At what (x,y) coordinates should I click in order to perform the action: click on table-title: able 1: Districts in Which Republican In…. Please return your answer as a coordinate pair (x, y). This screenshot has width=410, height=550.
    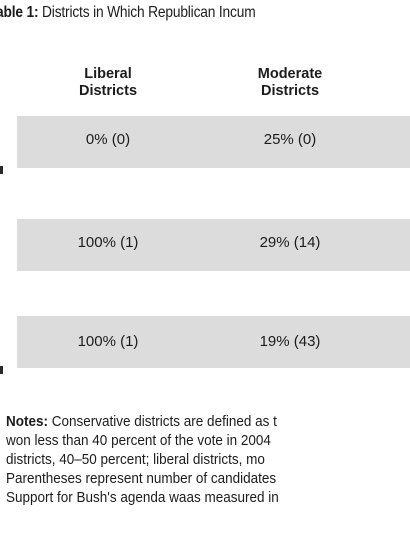
    Looking at the image, I should click on (128, 13).